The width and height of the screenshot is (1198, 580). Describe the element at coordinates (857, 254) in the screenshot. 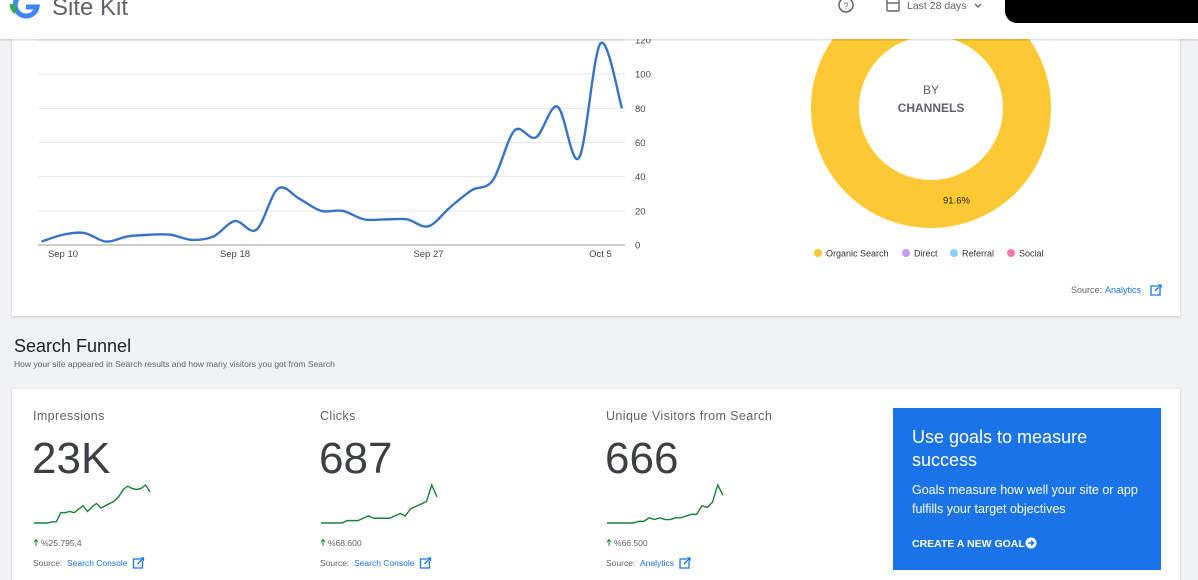

I see `legend-label: Organic Search` at that location.